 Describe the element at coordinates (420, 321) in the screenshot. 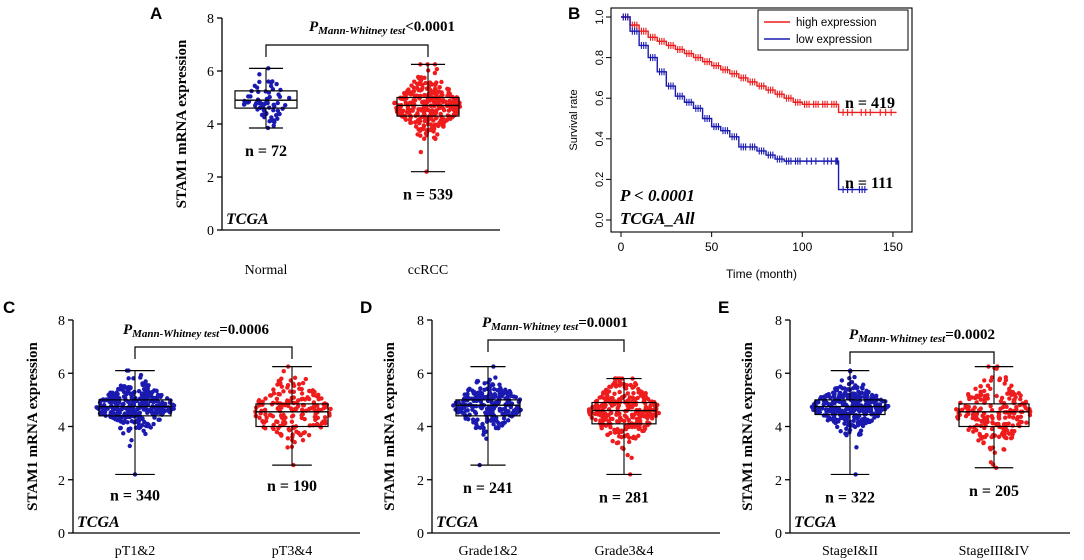

I see `y-tick-label: 8` at that location.